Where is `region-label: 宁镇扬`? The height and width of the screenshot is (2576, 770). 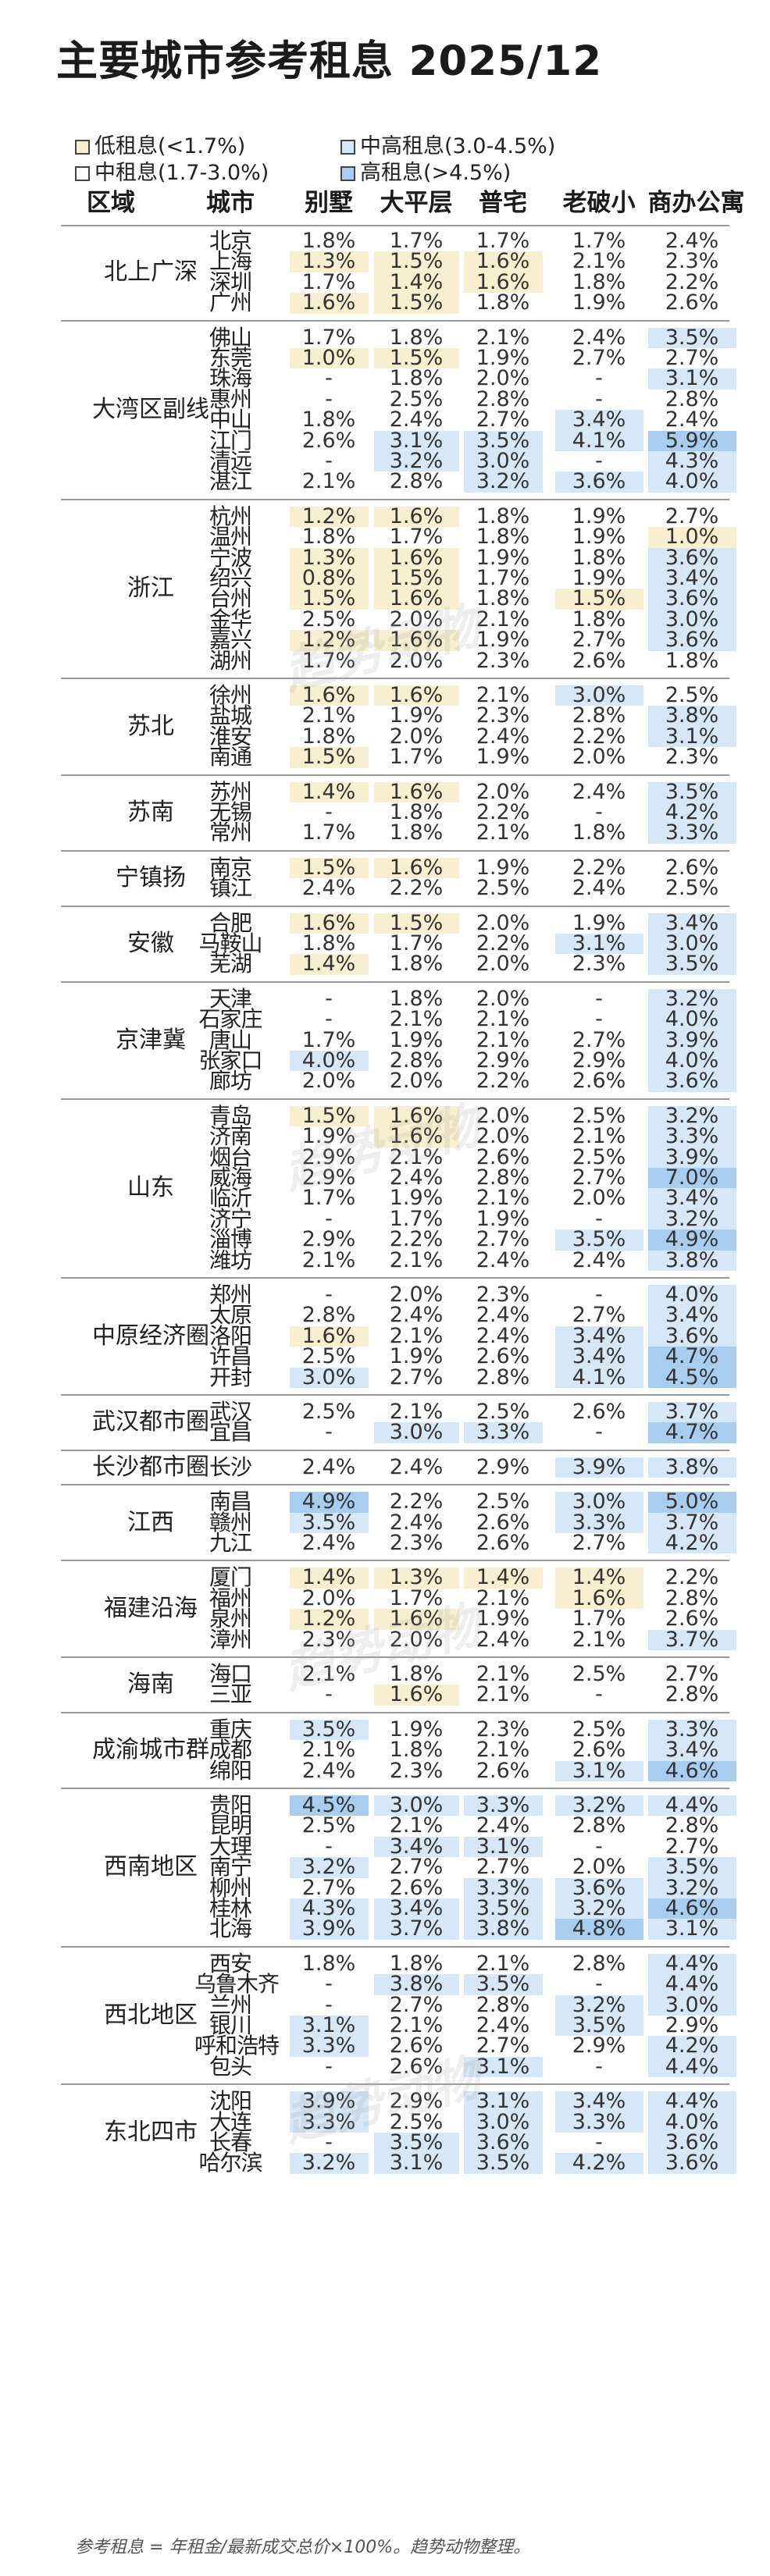
region-label: 宁镇扬 is located at coordinates (151, 878).